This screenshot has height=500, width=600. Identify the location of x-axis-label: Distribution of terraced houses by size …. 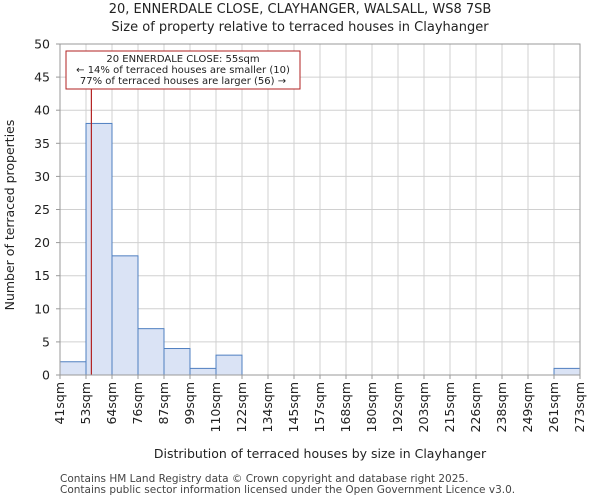
(320, 453).